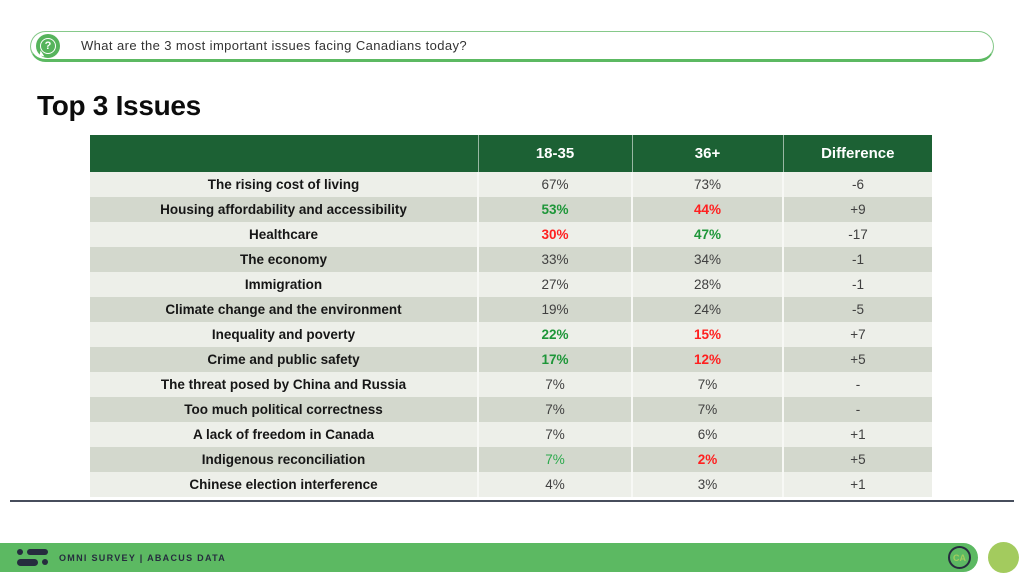  What do you see at coordinates (554, 484) in the screenshot?
I see `value-18-35: 4%` at bounding box center [554, 484].